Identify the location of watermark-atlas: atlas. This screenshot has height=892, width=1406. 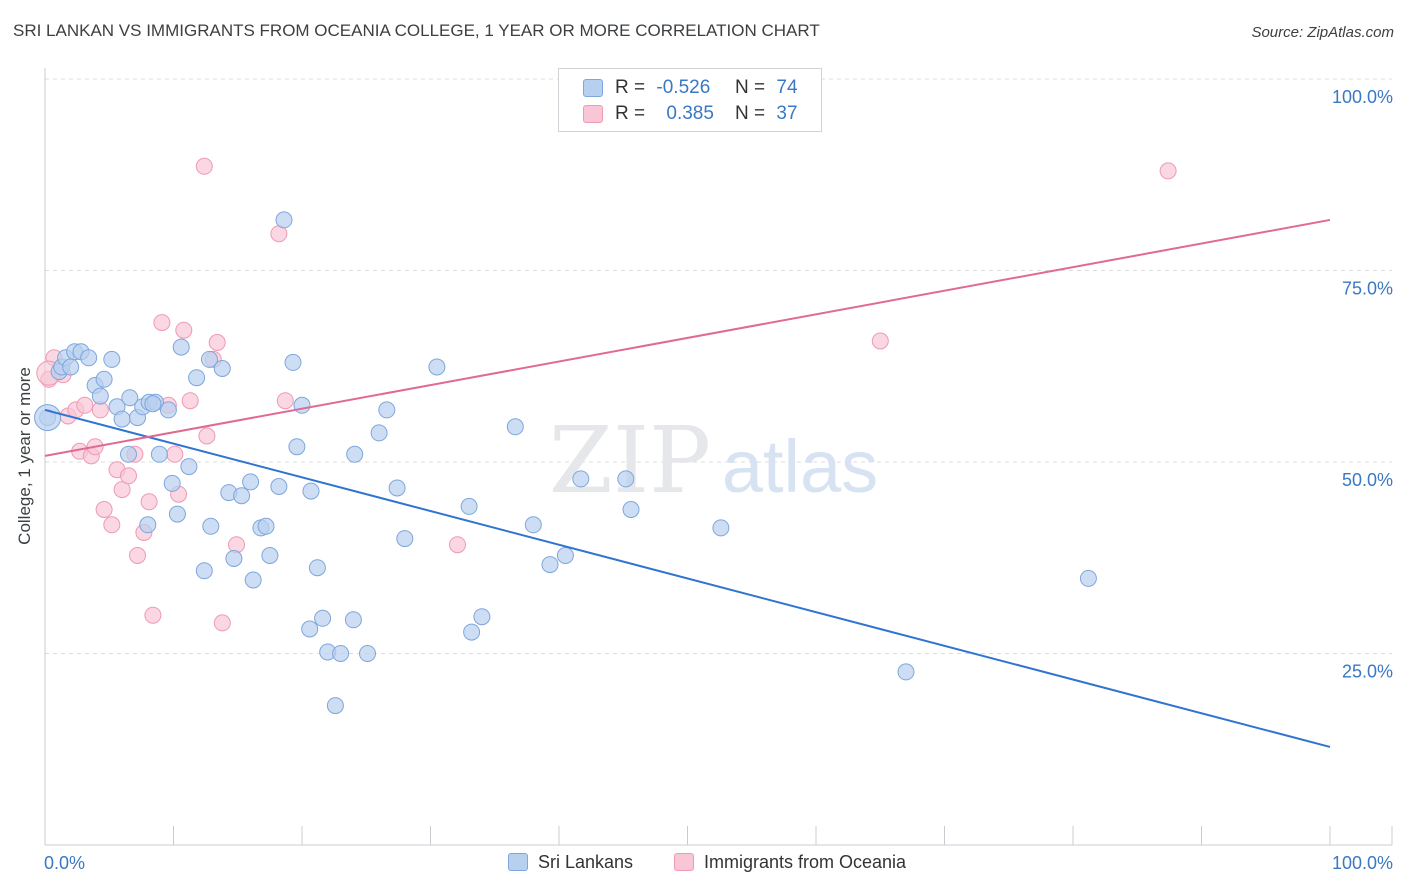
(800, 466).